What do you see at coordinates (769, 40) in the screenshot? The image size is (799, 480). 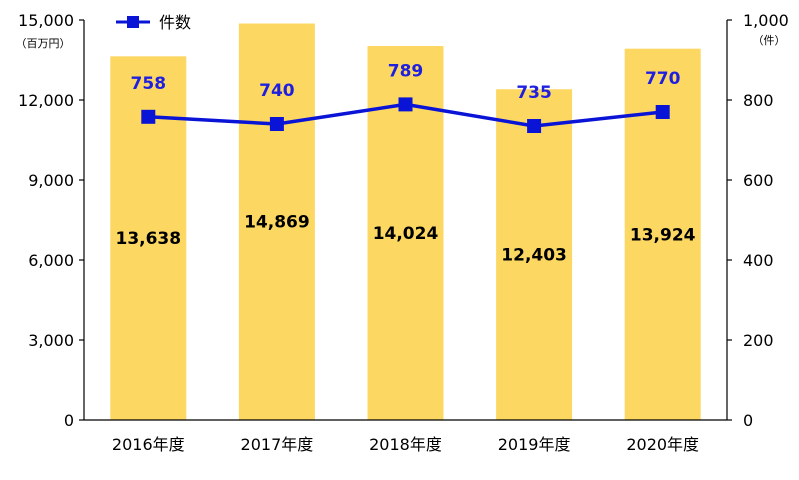 I see `right-axis-unit: （件）` at bounding box center [769, 40].